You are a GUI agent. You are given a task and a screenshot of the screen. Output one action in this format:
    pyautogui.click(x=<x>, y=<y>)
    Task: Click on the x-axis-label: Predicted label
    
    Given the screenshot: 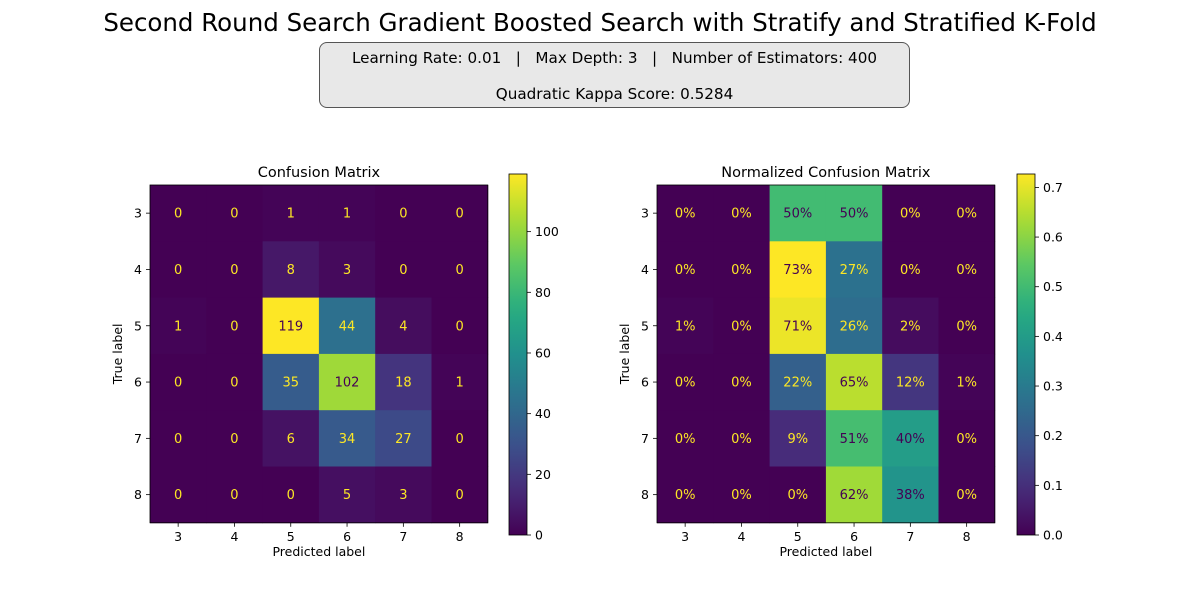 What is the action you would take?
    pyautogui.click(x=825, y=551)
    